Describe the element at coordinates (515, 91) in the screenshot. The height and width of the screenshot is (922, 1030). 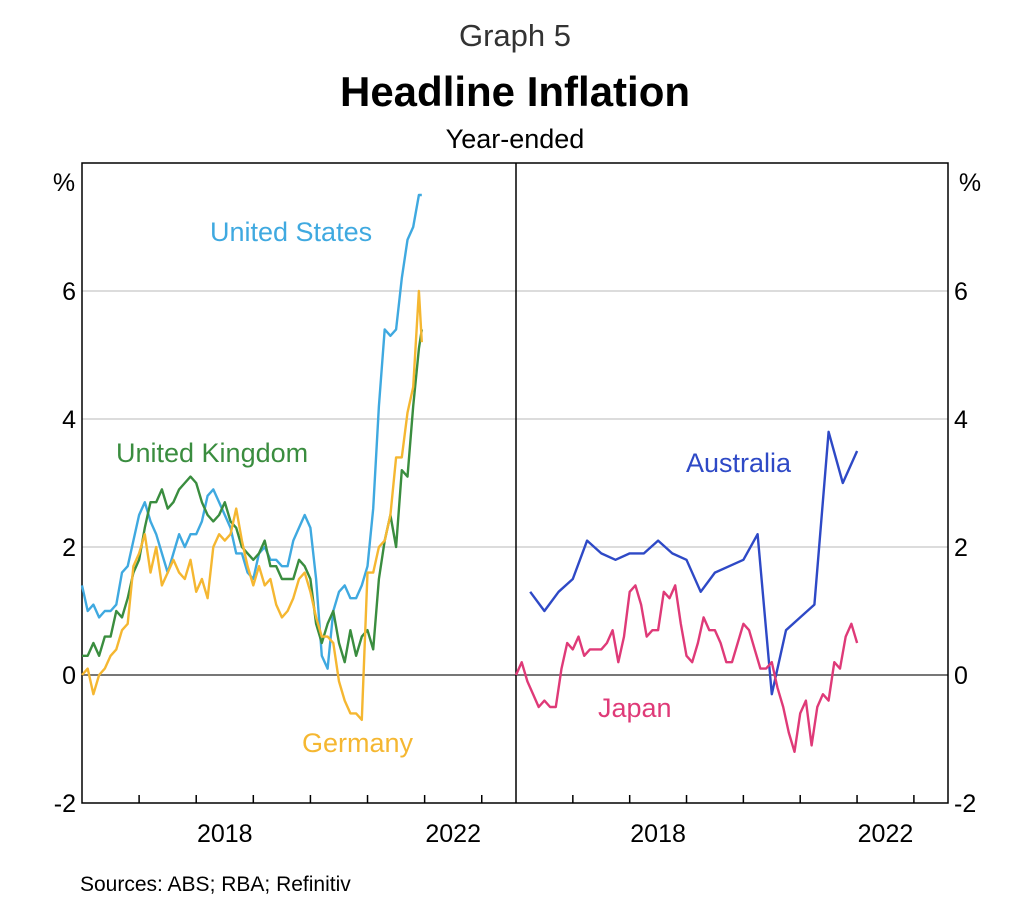
I see `chart-title: Headline Inflation` at that location.